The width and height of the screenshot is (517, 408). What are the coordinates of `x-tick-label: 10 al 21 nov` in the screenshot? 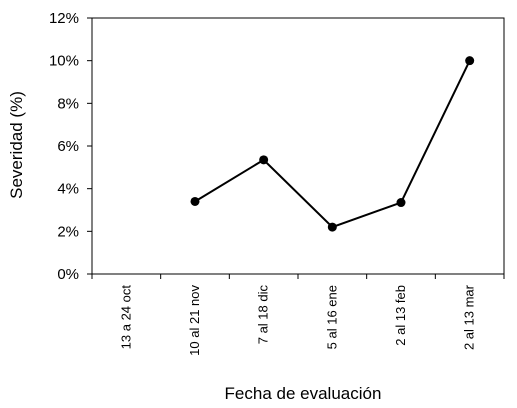 It's located at (194, 320).